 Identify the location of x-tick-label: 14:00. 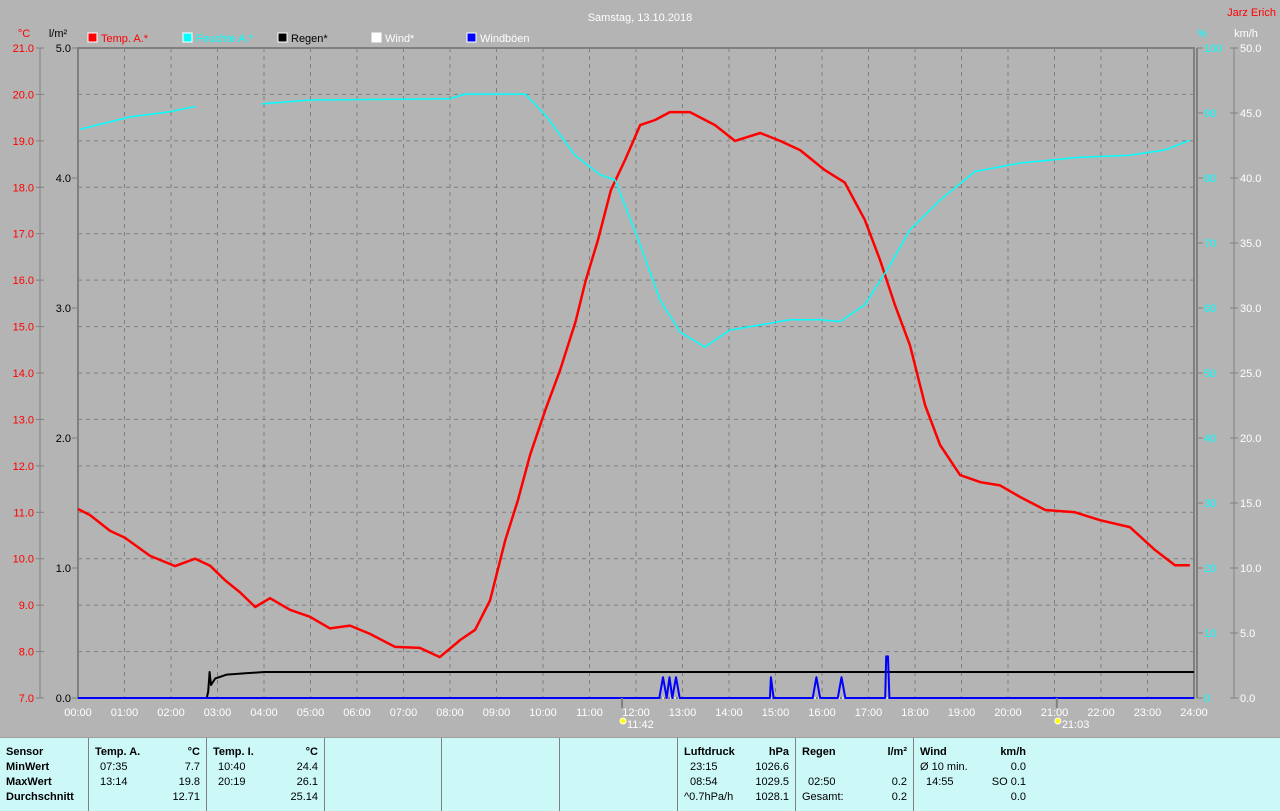
(729, 713).